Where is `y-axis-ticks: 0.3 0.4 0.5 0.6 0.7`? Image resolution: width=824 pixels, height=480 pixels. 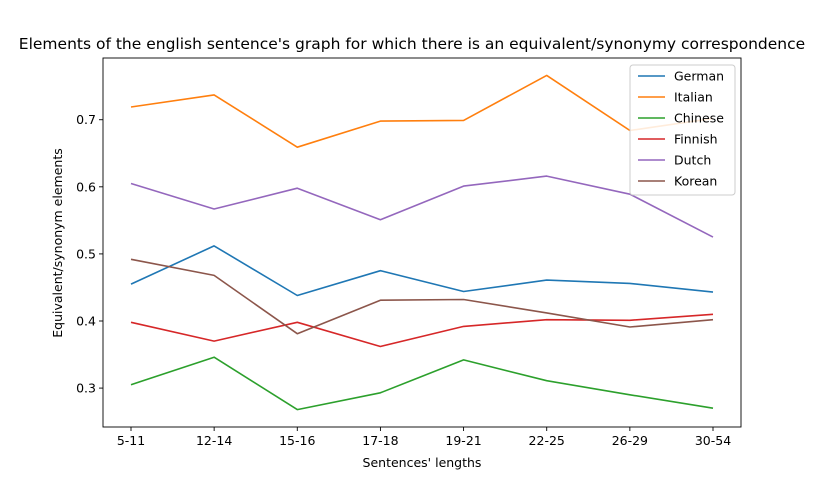 y-axis-ticks: 0.3 0.4 0.5 0.6 0.7 is located at coordinates (89, 254).